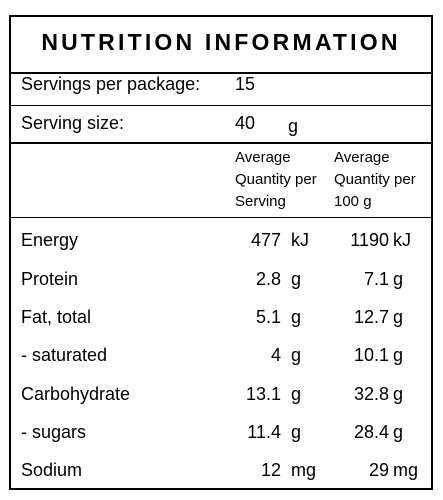  I want to click on nutrient-name: Fat, total, so click(56, 317).